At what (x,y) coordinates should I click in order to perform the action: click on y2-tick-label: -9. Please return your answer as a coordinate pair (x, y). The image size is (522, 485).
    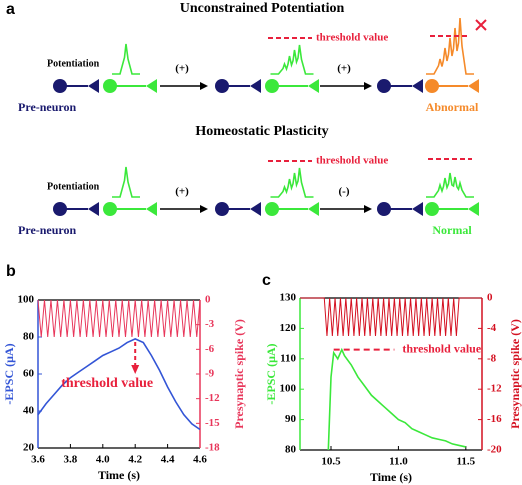
    Looking at the image, I should click on (210, 374).